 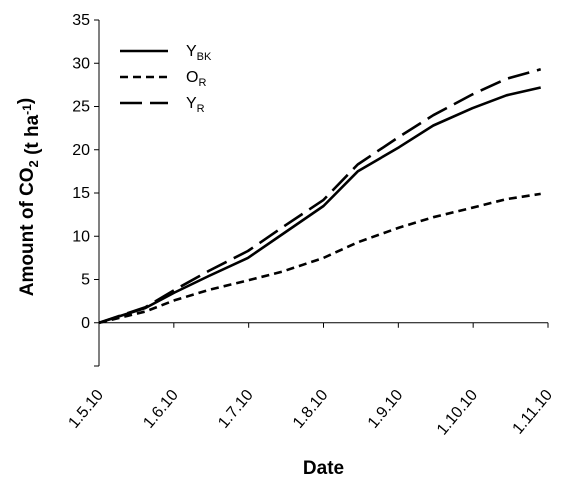 I want to click on x-tick-label: 1.11.10, so click(x=532, y=412).